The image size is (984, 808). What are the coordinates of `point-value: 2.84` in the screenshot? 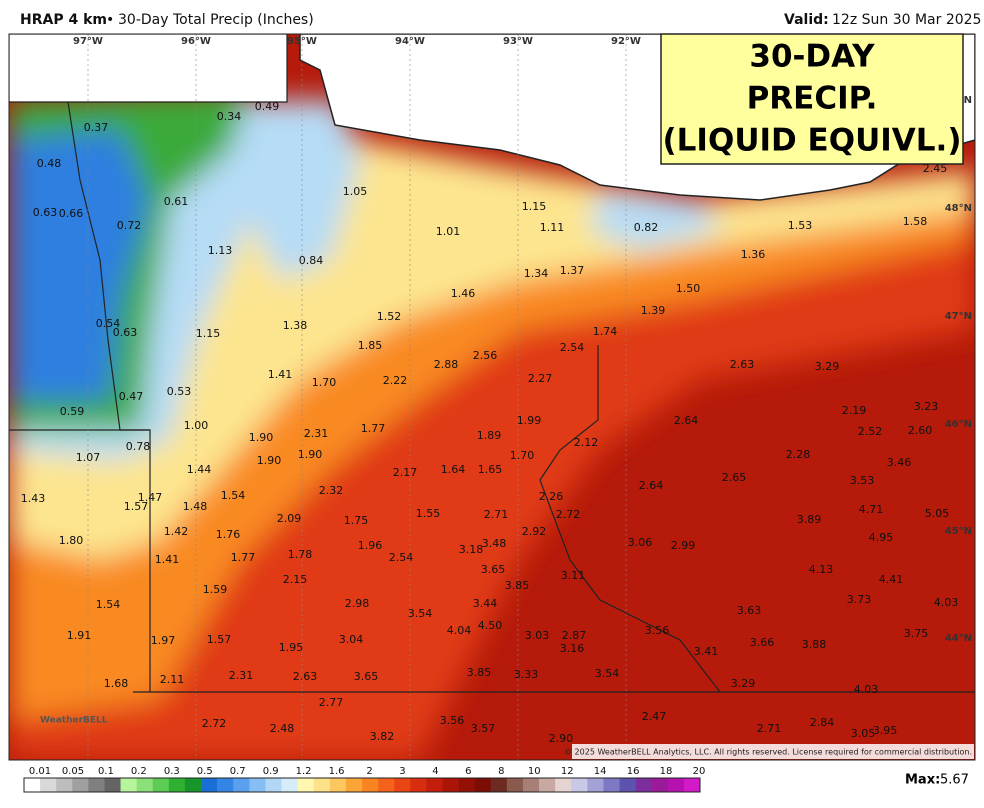 It's located at (822, 722).